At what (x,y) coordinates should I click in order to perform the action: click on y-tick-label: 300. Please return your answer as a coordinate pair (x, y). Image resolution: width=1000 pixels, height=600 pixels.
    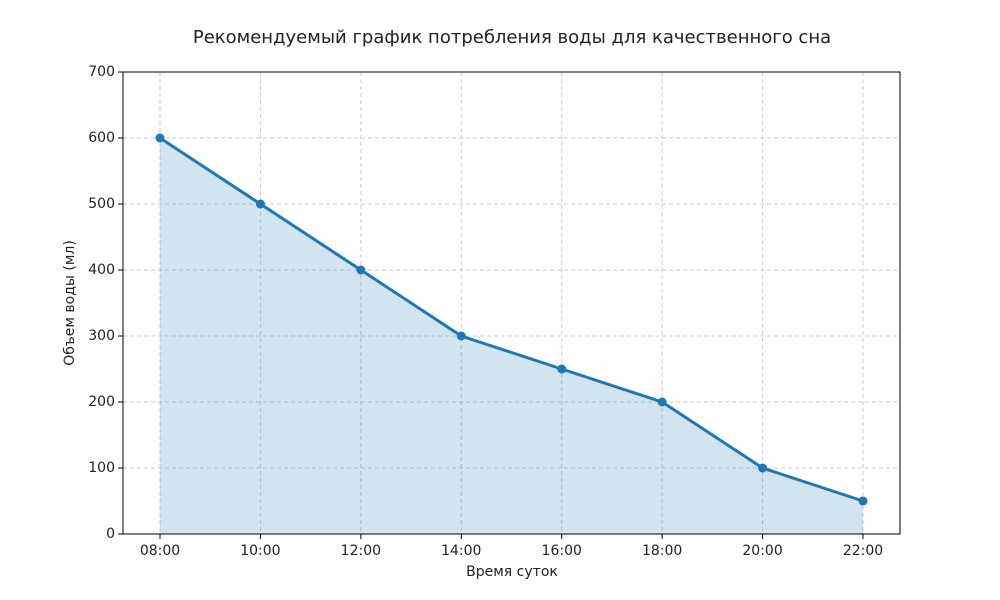
    Looking at the image, I should click on (101, 336).